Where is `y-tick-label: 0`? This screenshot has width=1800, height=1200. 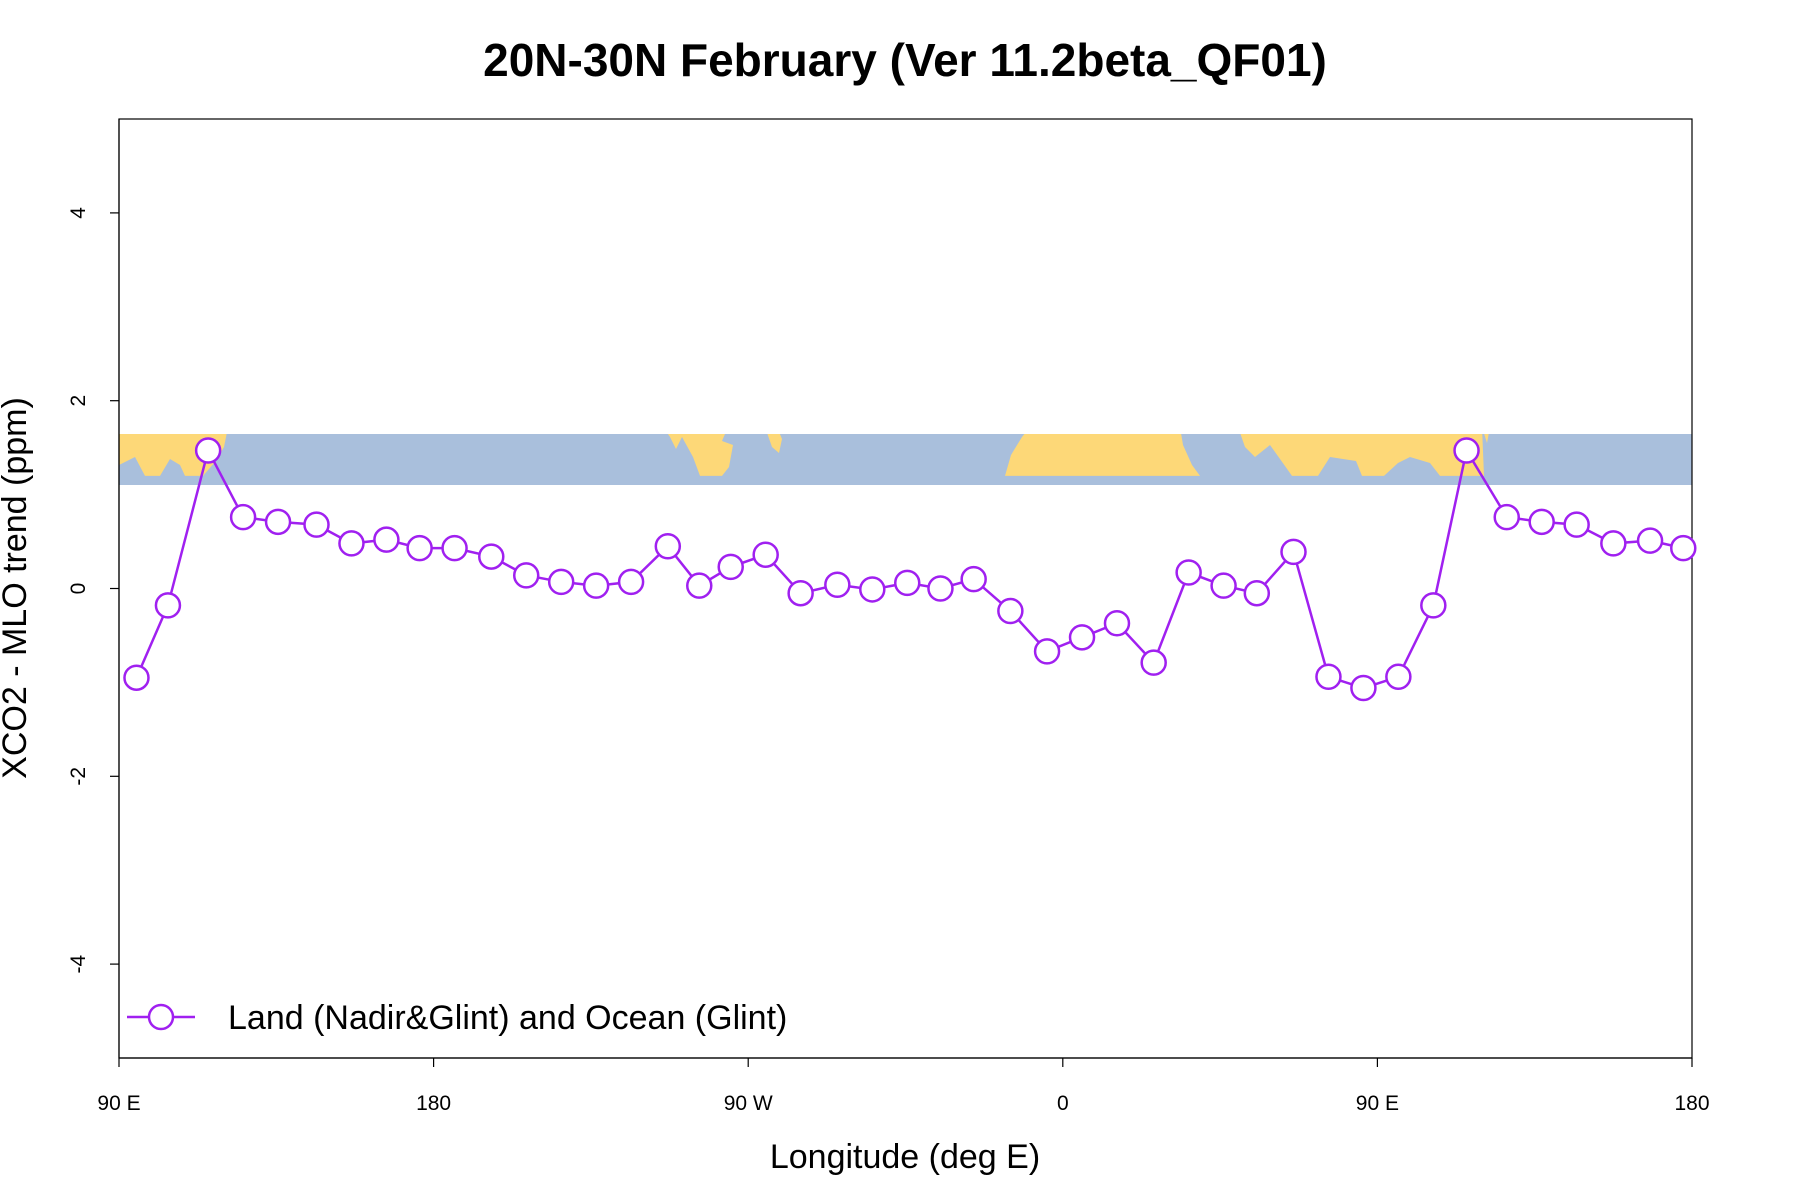 y-tick-label: 0 is located at coordinates (78, 589).